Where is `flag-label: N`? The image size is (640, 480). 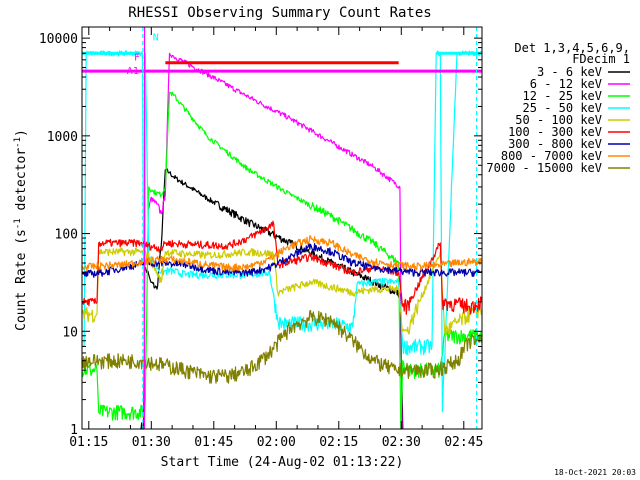 flag-label: N is located at coordinates (156, 37).